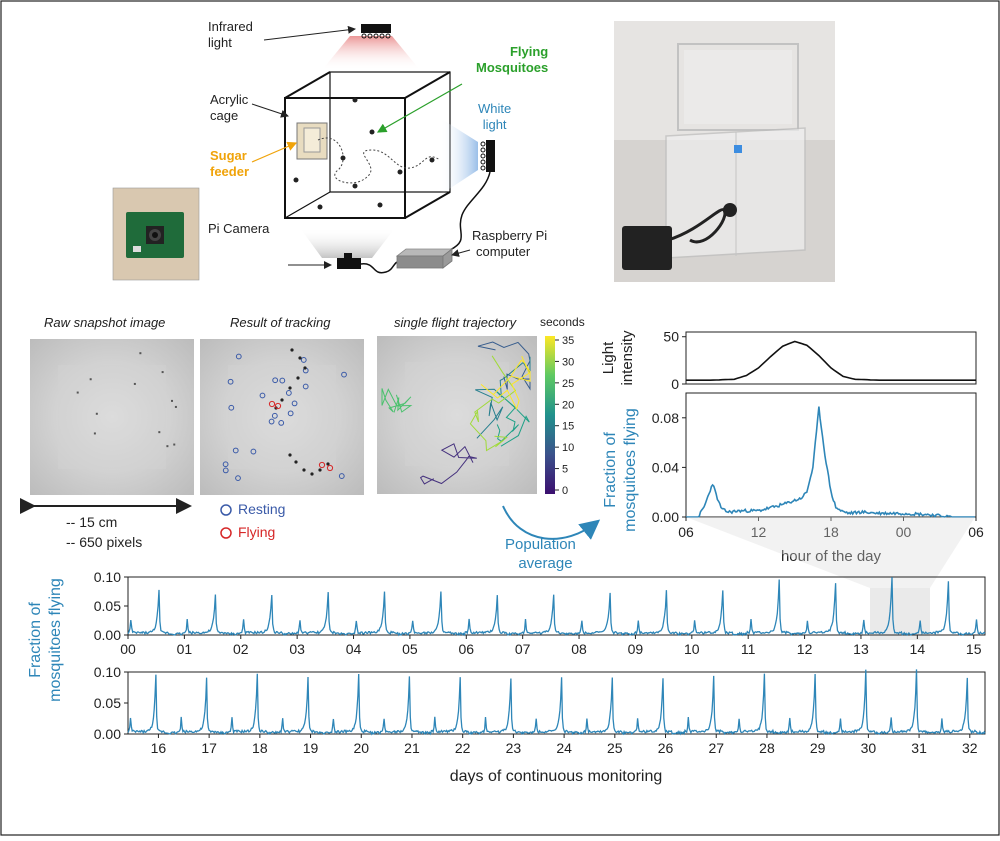  What do you see at coordinates (805, 649) in the screenshot?
I see `row1-x-tick-label: 12` at bounding box center [805, 649].